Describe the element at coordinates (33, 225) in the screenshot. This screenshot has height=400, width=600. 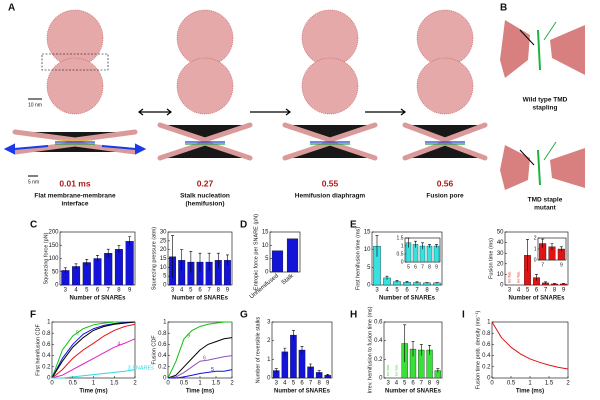
I see `panel-letter: C` at that location.